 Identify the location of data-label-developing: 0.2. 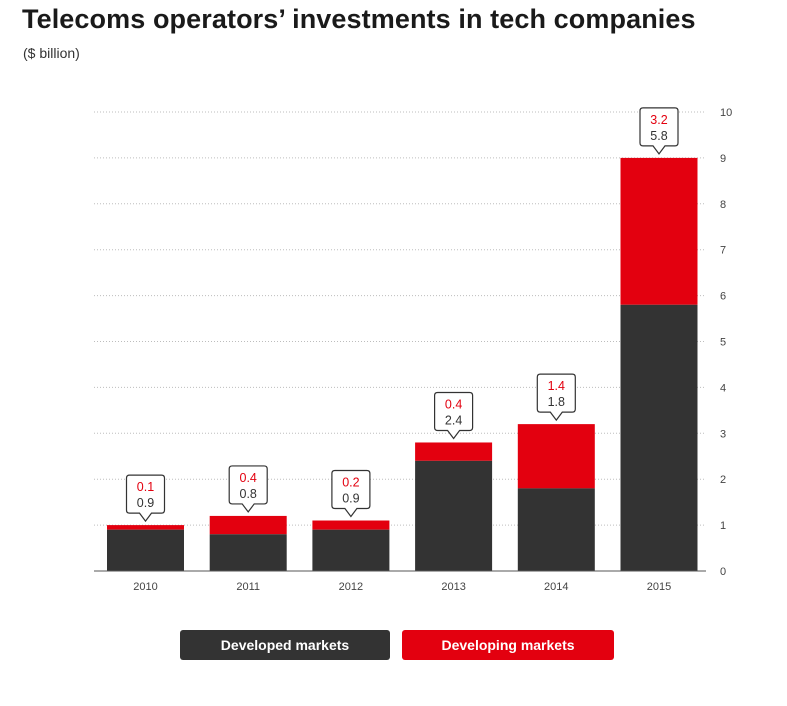
(350, 483).